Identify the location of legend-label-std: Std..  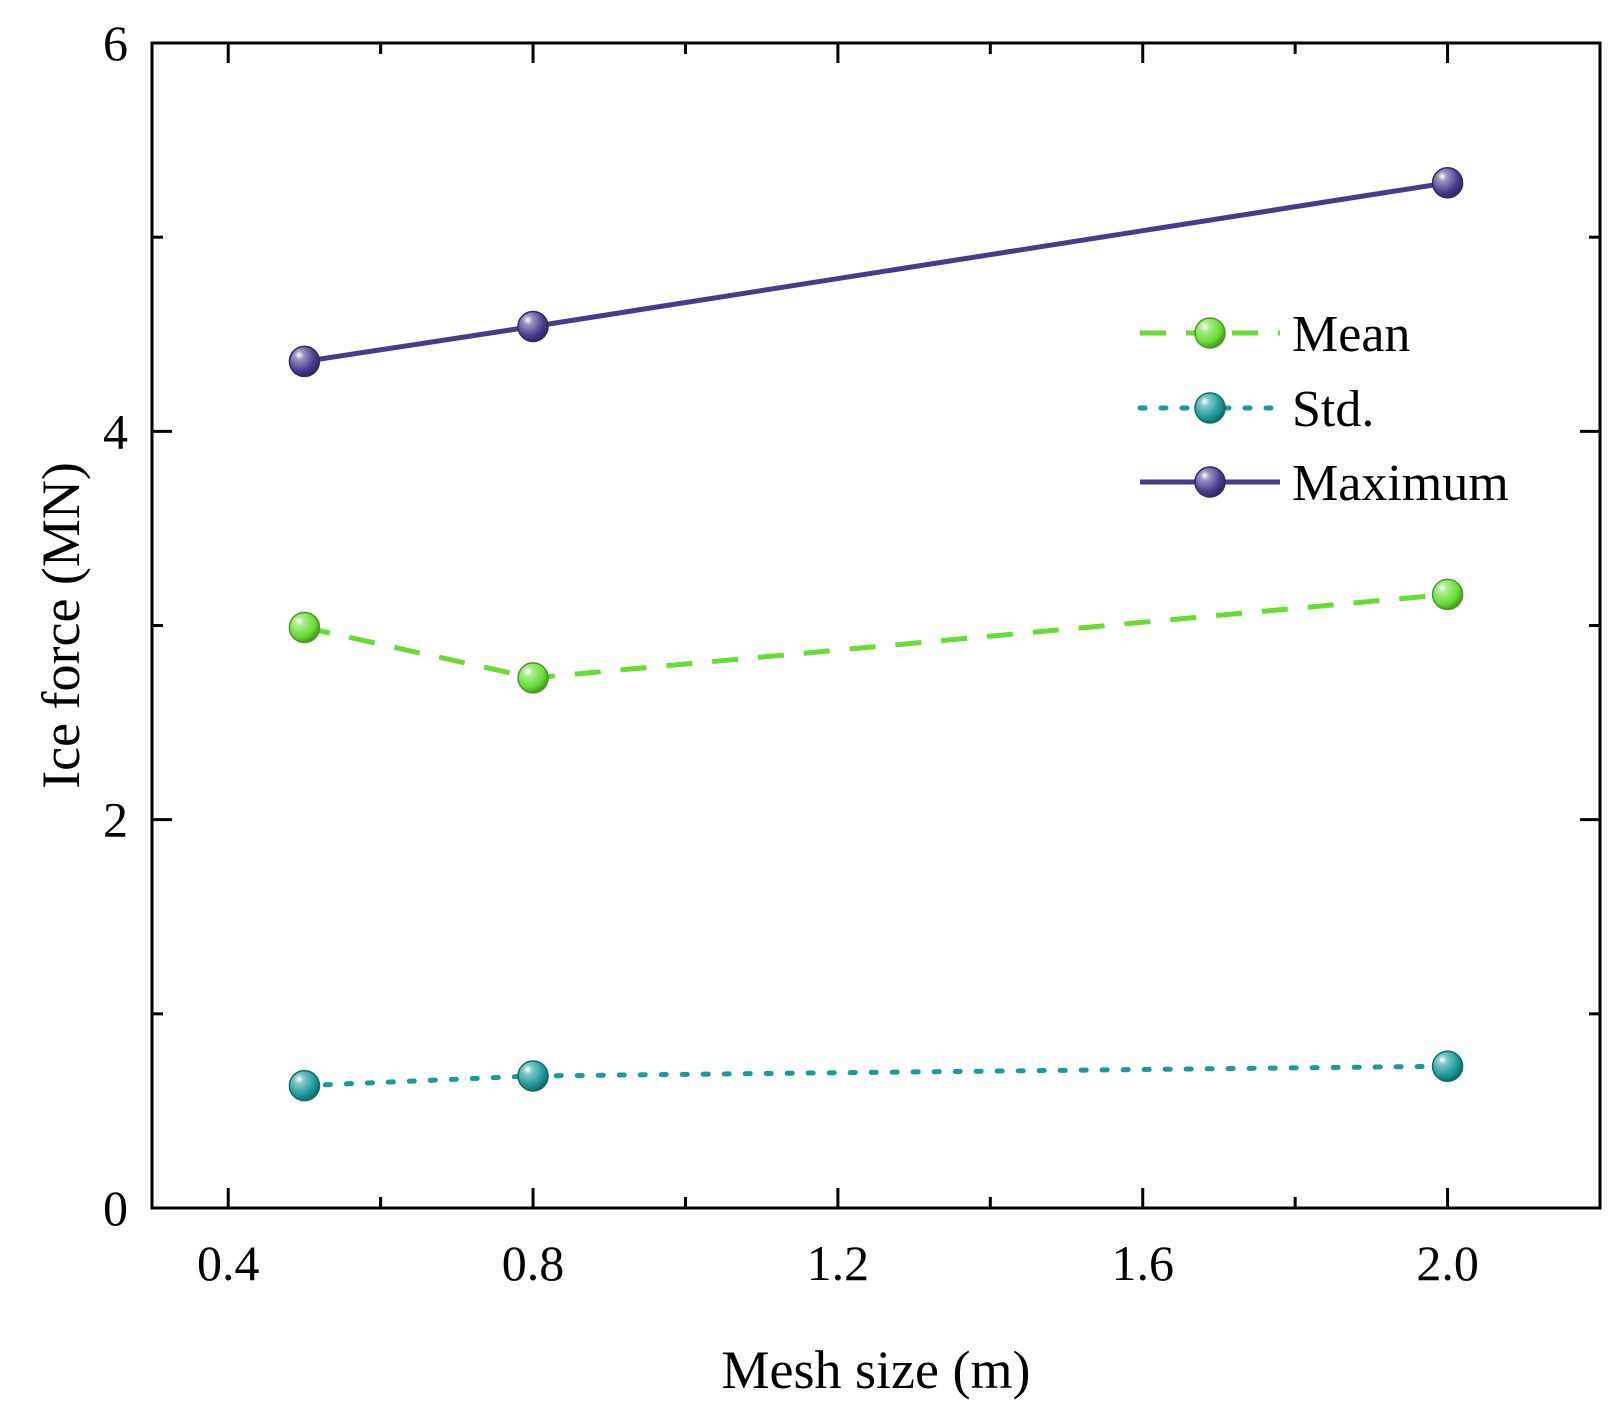
(1333, 409).